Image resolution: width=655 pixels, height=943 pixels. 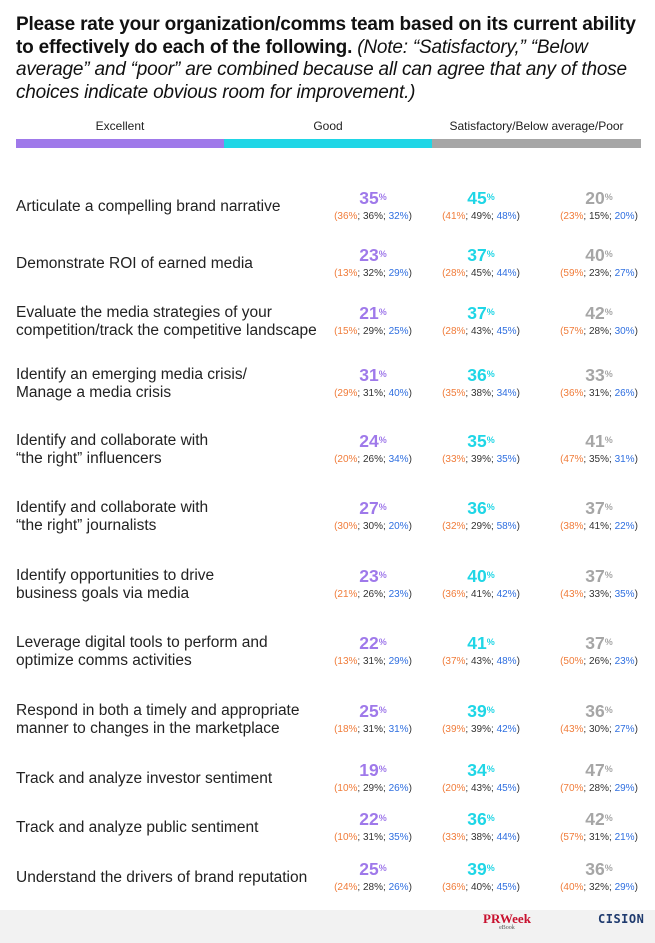 What do you see at coordinates (94, 392) in the screenshot?
I see `row-label-line: Manage a media crisis` at bounding box center [94, 392].